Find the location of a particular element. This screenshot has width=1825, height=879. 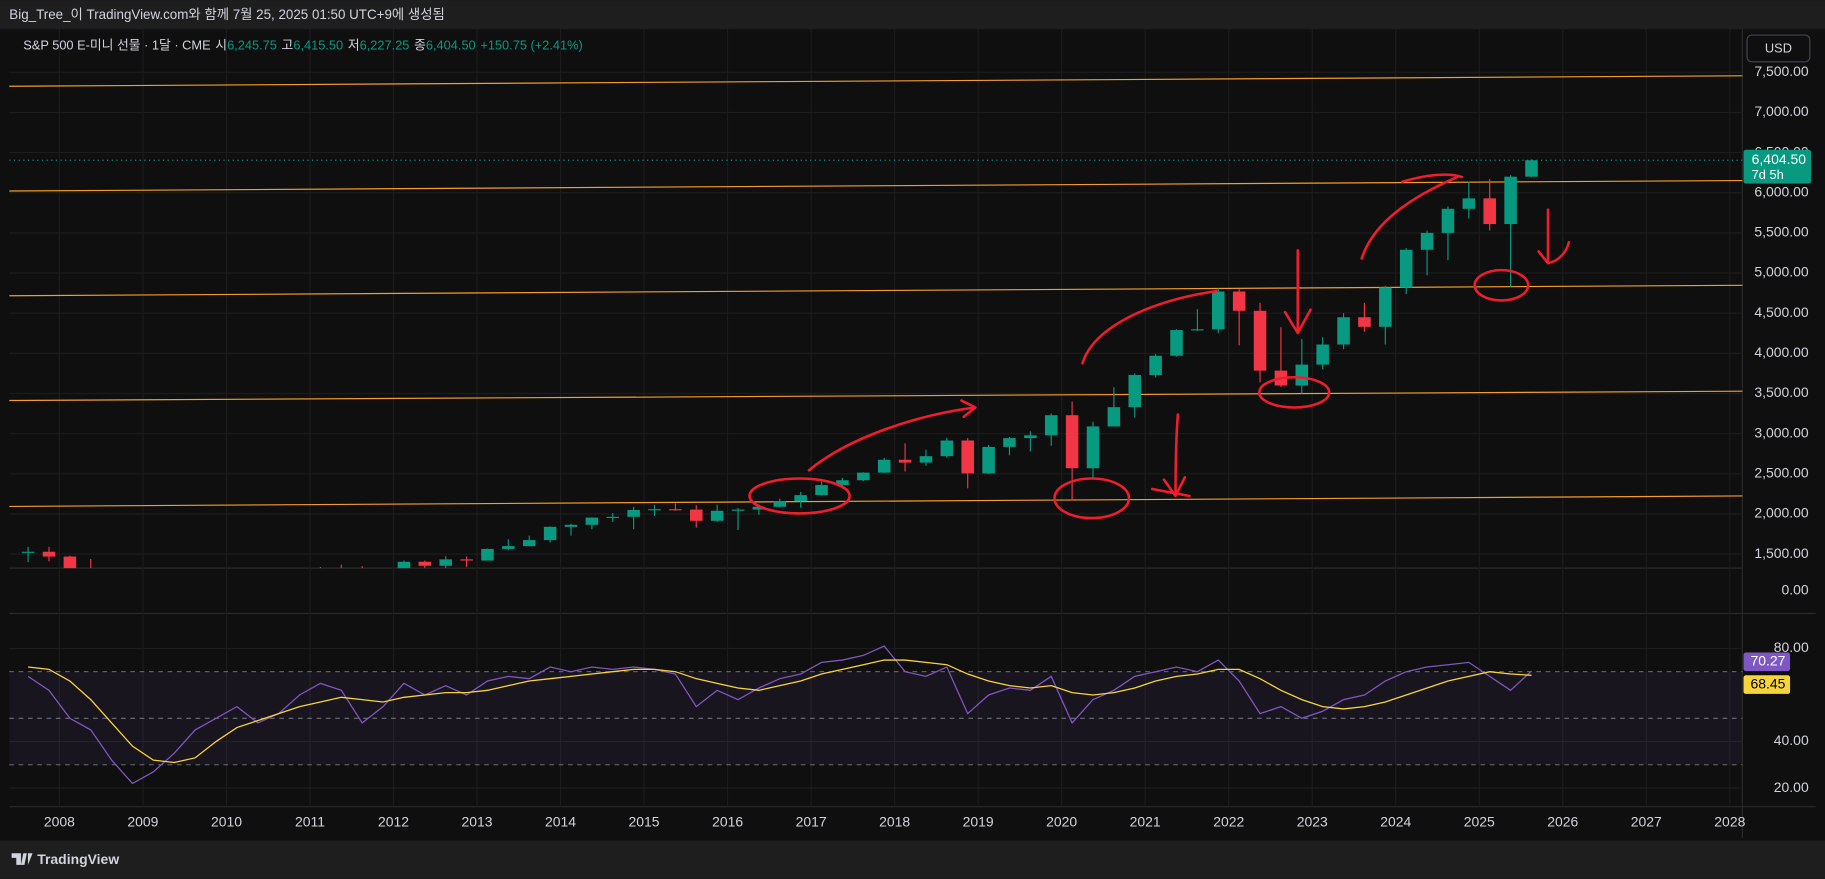

x-tick-label: 2027 is located at coordinates (1646, 822).